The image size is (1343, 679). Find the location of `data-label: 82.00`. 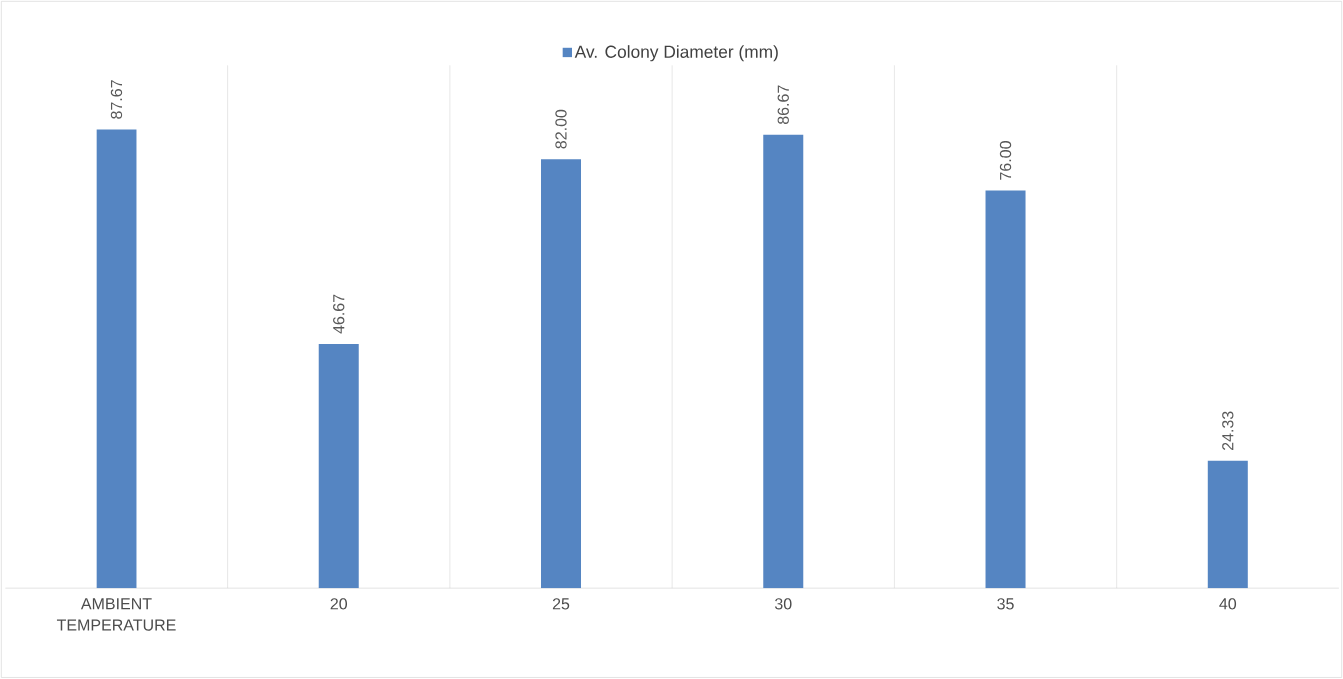

data-label: 82.00 is located at coordinates (561, 129).